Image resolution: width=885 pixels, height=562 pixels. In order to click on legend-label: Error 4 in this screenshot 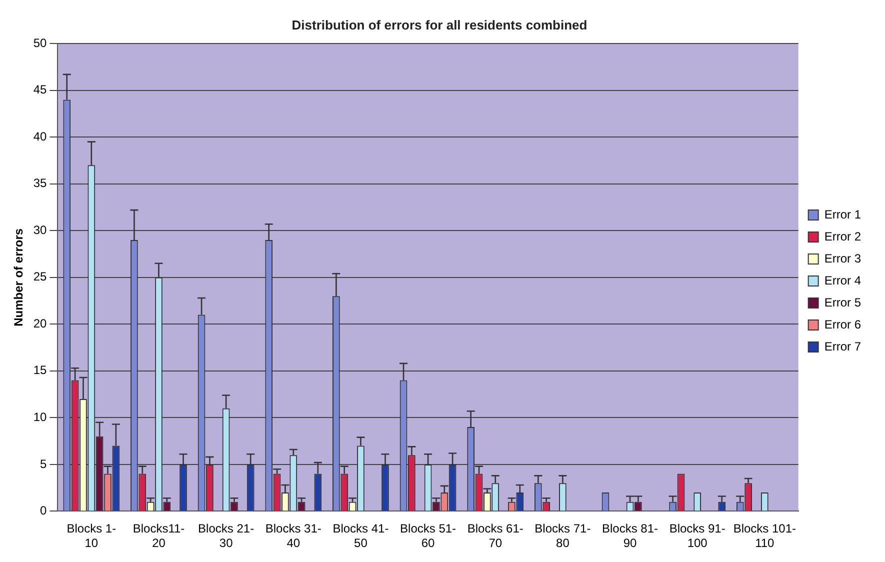, I will do `click(843, 280)`.